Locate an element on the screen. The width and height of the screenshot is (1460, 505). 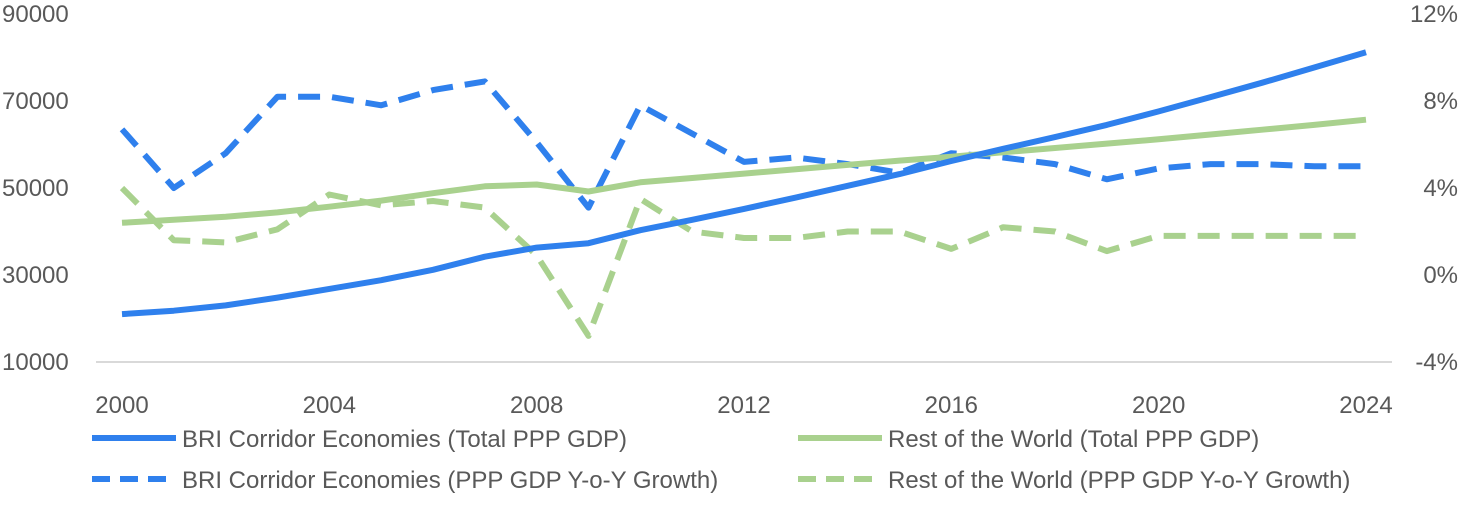
right-y-tick-label: -4% is located at coordinates (1436, 362).